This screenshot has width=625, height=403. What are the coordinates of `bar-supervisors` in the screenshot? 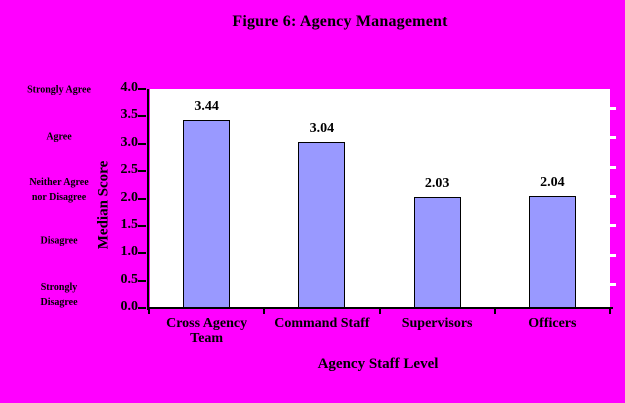 It's located at (437, 252).